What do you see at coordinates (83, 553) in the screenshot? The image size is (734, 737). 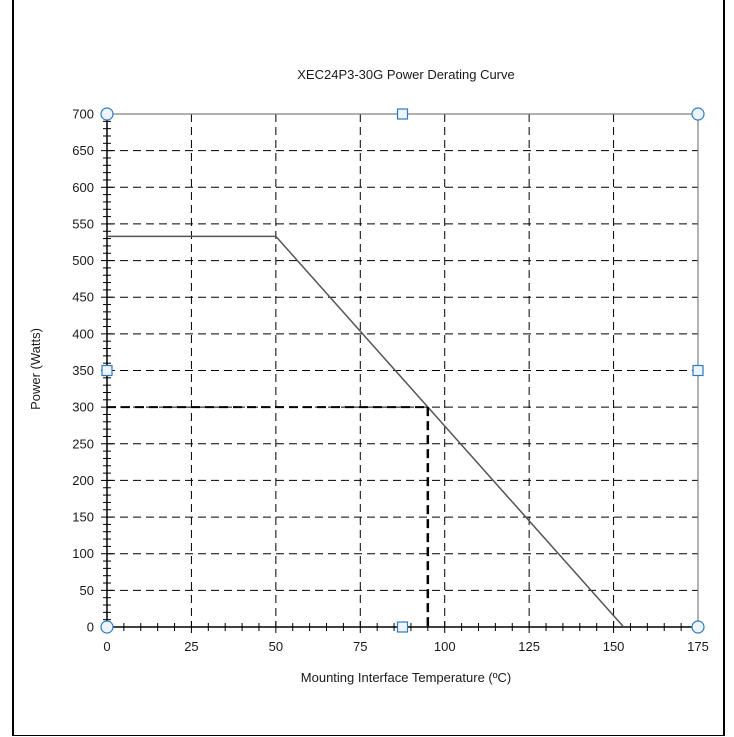 I see `y-tick-label: 100` at bounding box center [83, 553].